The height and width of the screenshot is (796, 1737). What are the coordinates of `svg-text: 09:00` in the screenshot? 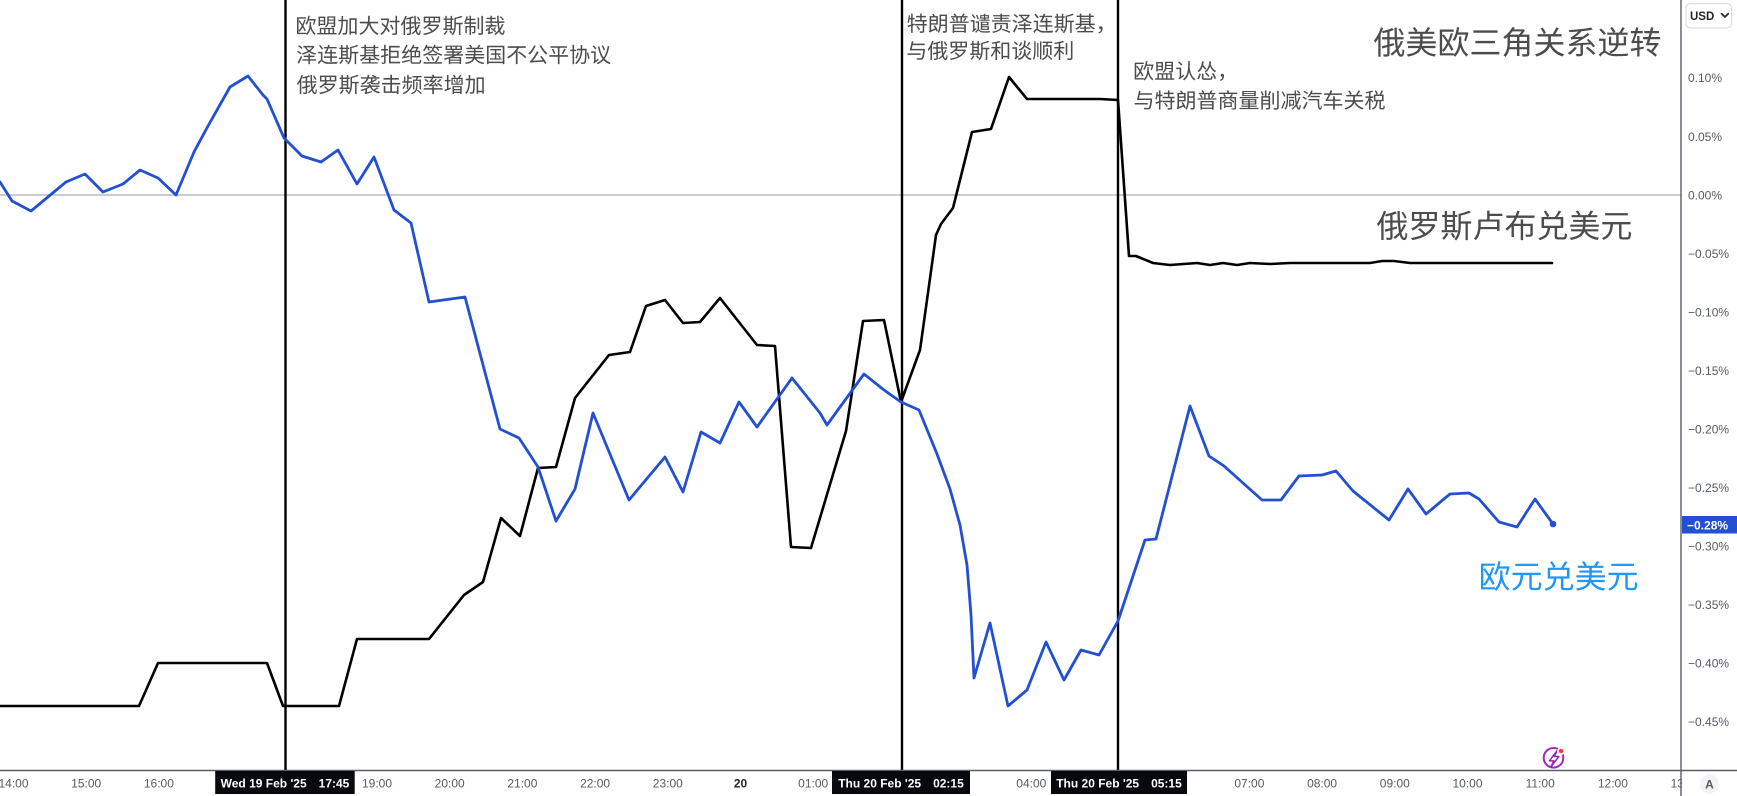 It's located at (1395, 784).